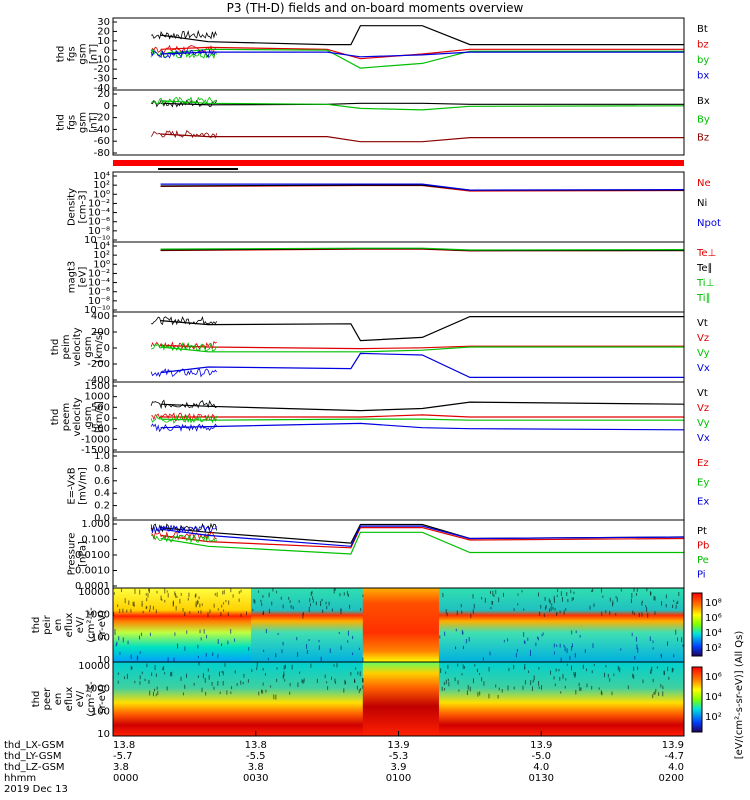 This screenshot has width=750, height=800. I want to click on ylabel-line: gsm, so click(83, 53).